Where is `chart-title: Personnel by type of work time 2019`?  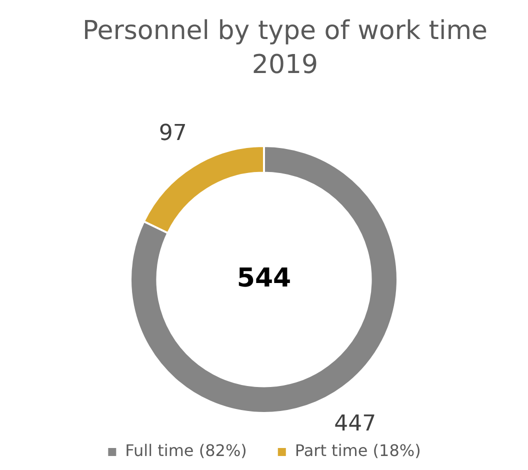 chart-title: Personnel by type of work time 2019 is located at coordinates (285, 48).